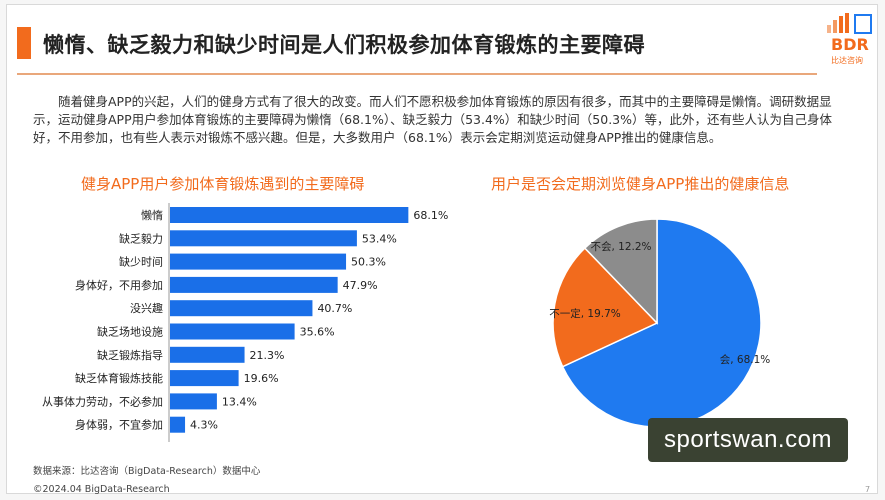  I want to click on title-accent-bar, so click(24, 43).